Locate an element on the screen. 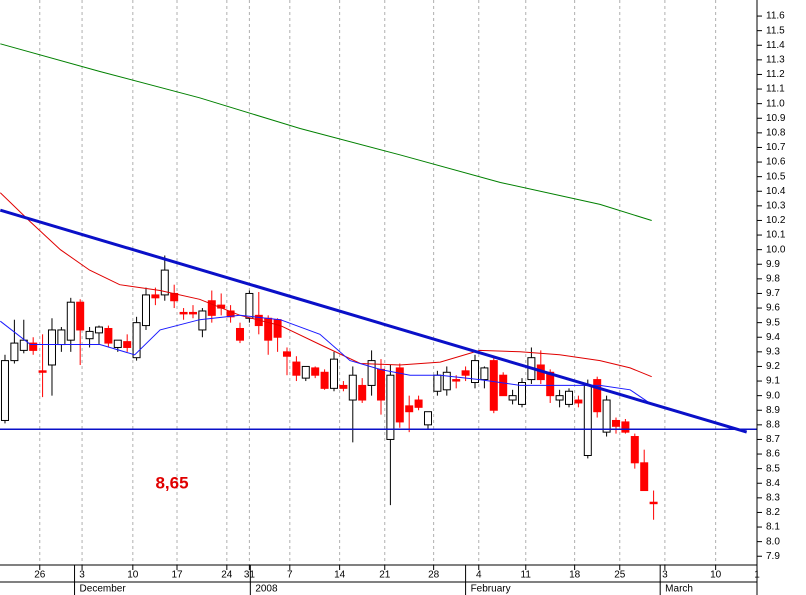  line-series is located at coordinates (326, 359).